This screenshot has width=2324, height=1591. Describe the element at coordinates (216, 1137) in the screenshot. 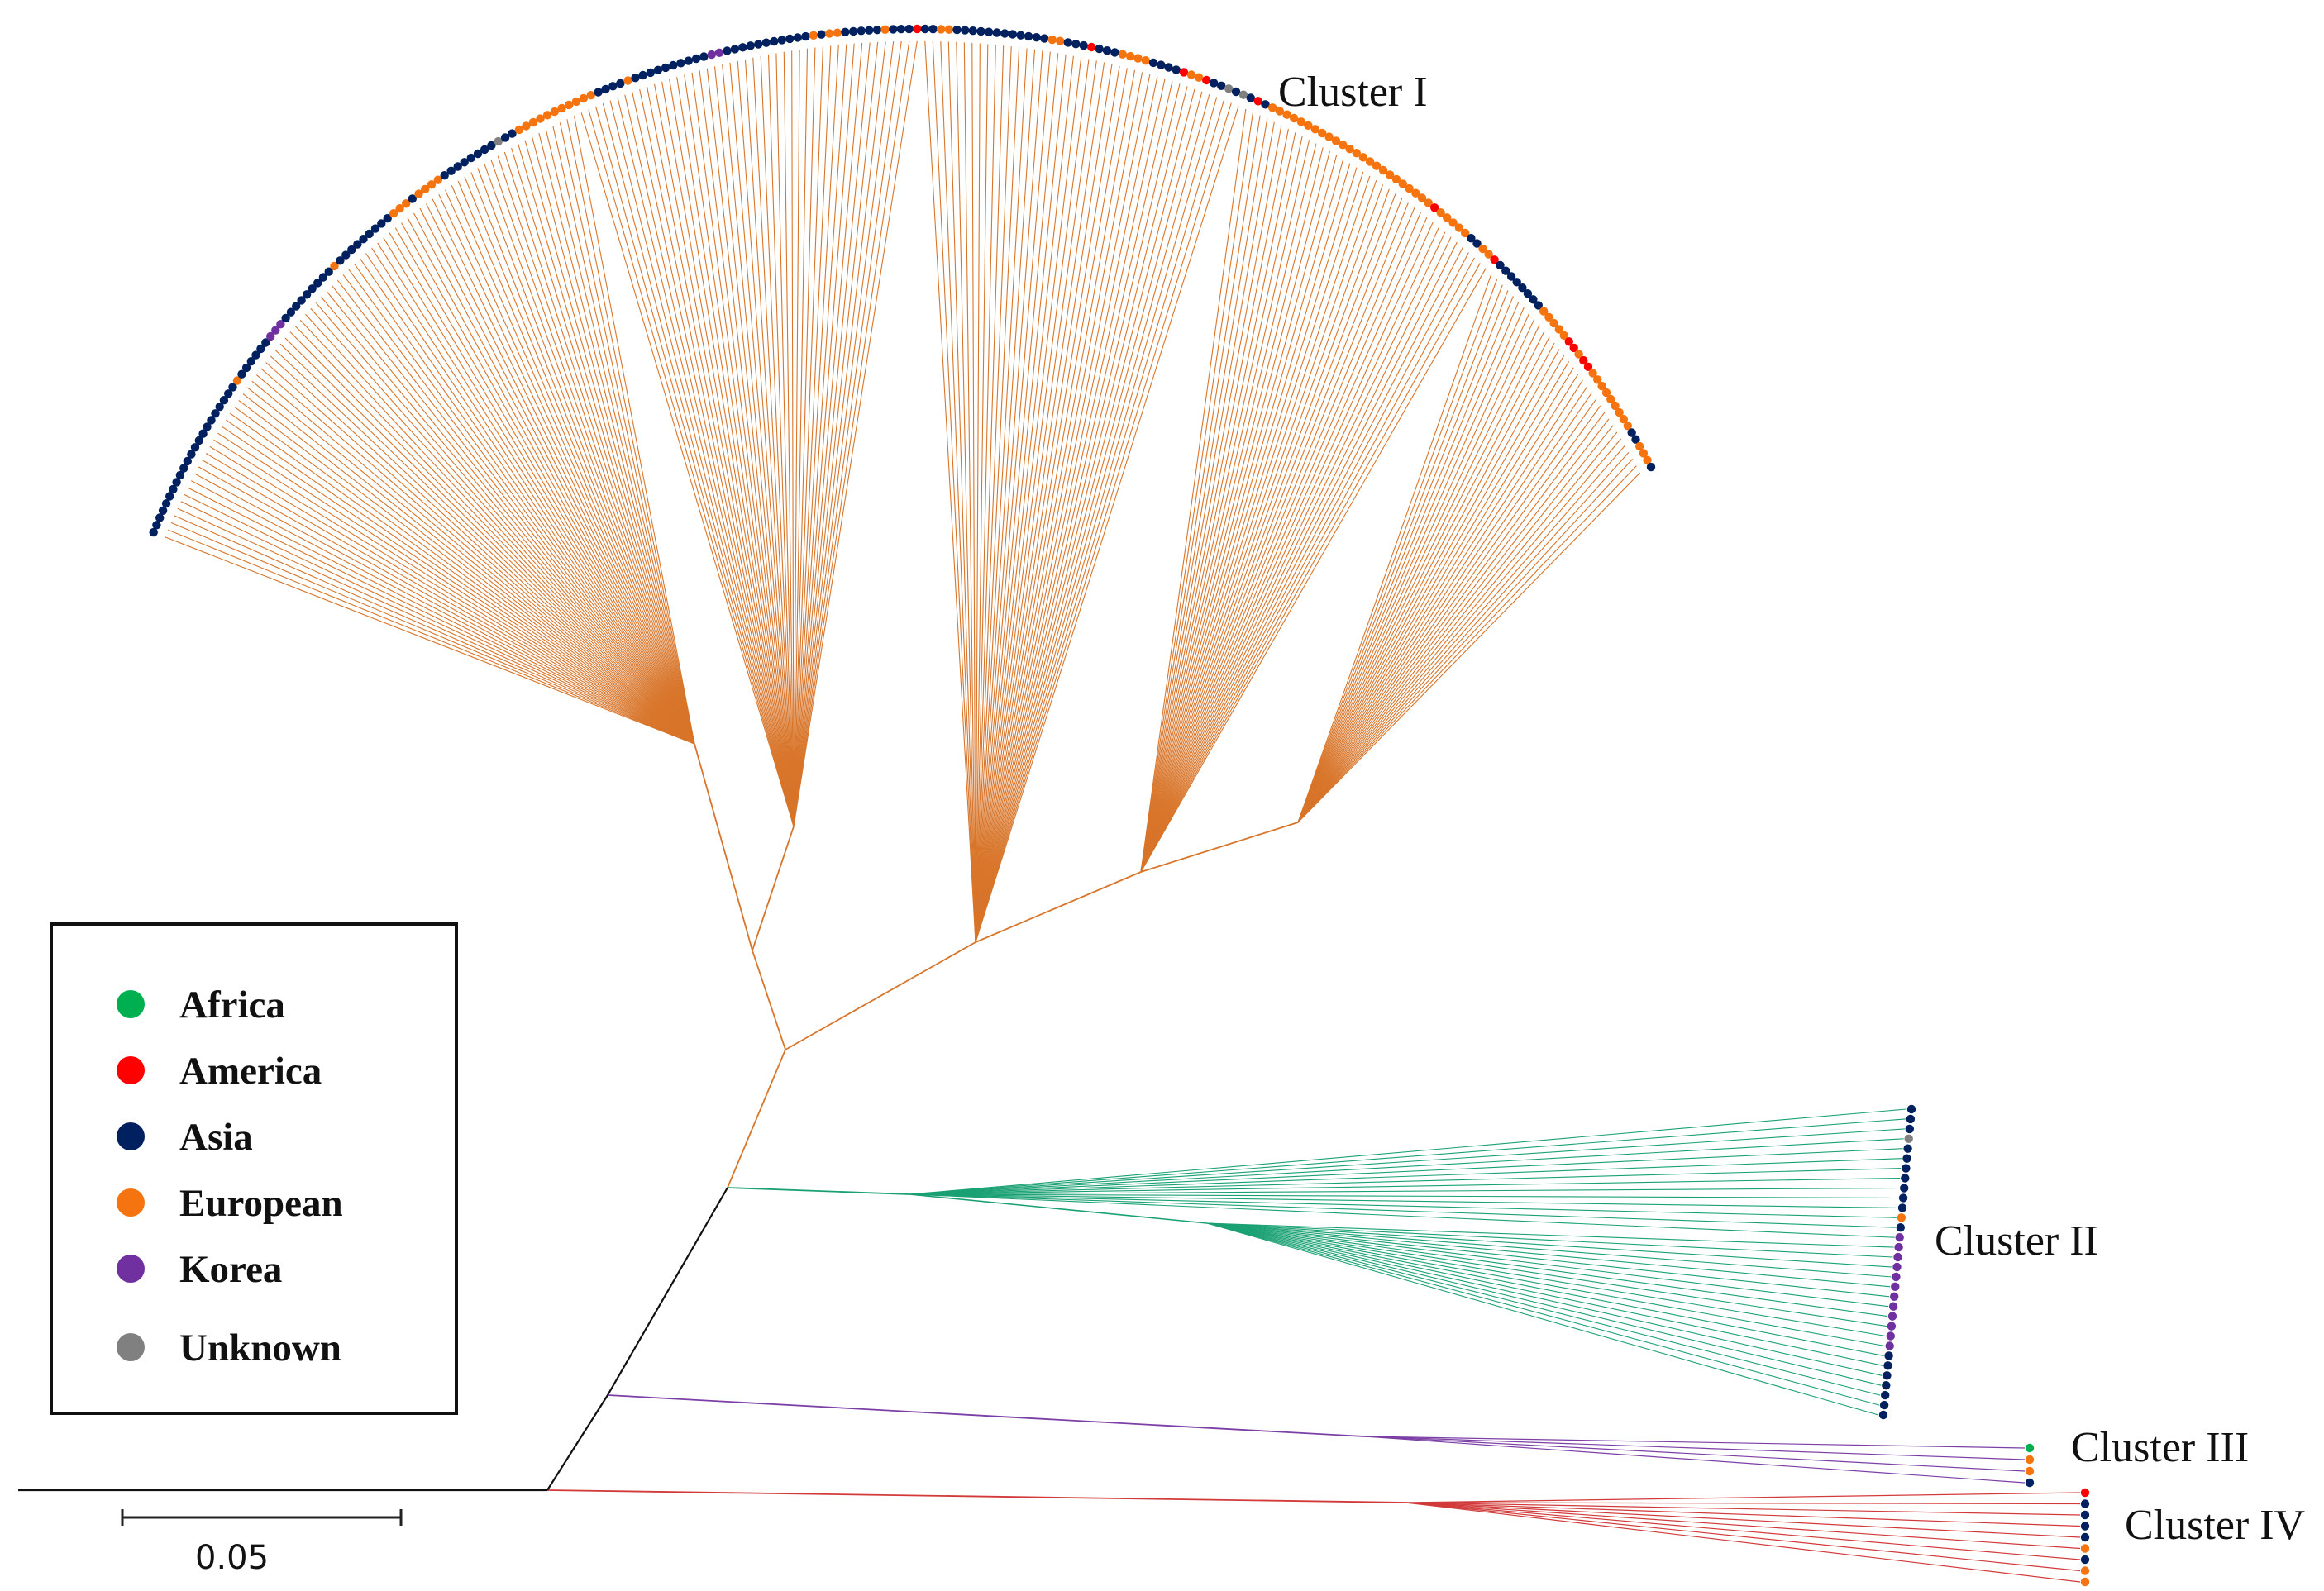

I see `legend-label: Asia` at that location.